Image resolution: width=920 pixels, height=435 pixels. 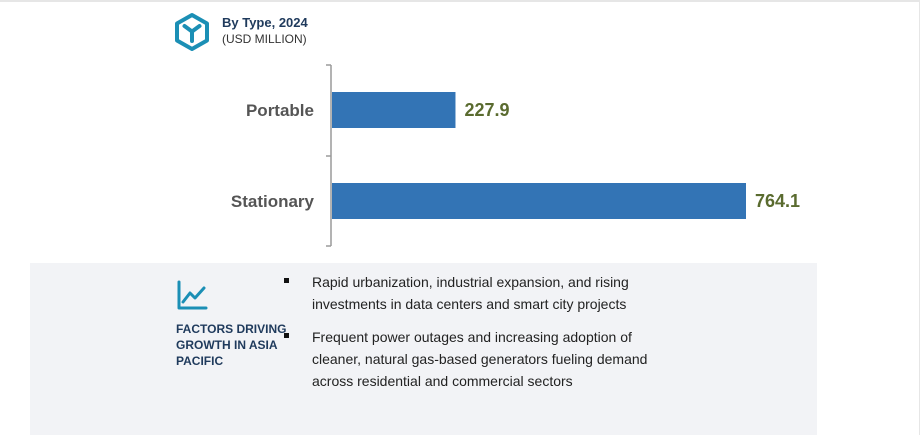 I want to click on chart-title: By Type, 2024, so click(x=265, y=22).